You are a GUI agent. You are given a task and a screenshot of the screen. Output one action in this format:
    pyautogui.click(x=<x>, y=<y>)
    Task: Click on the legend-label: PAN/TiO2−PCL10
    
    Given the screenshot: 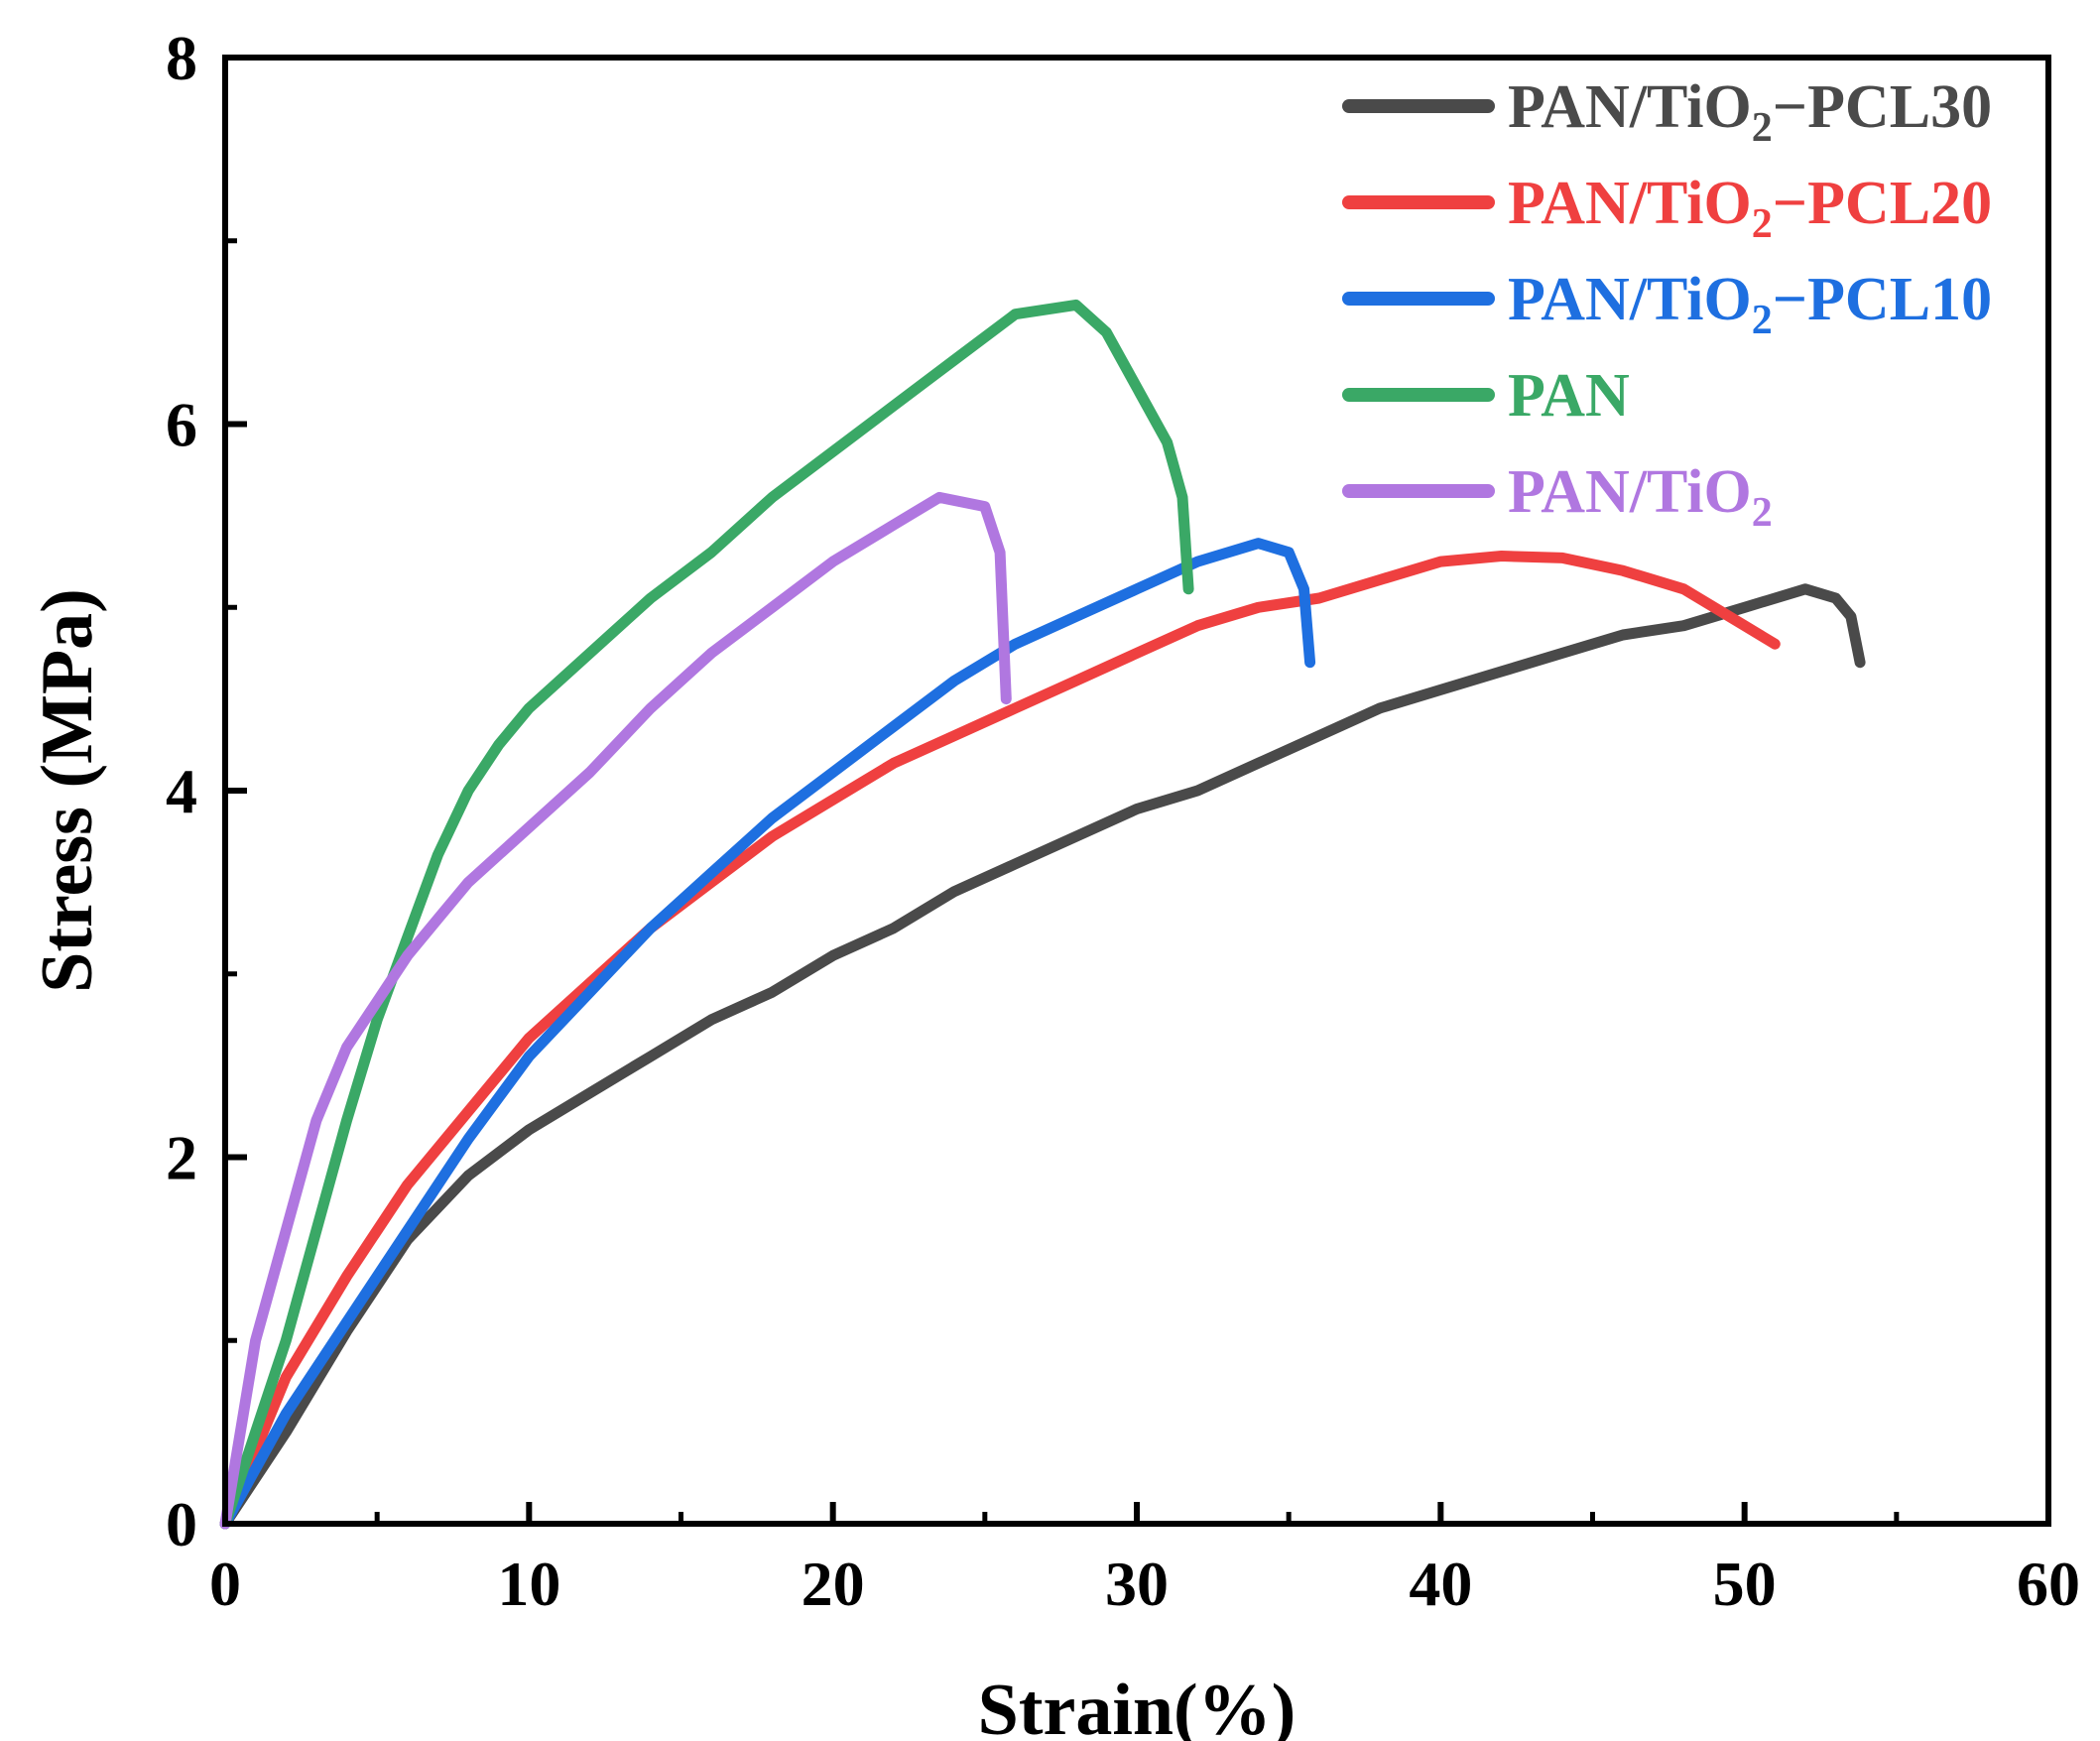 What is the action you would take?
    pyautogui.click(x=1750, y=304)
    